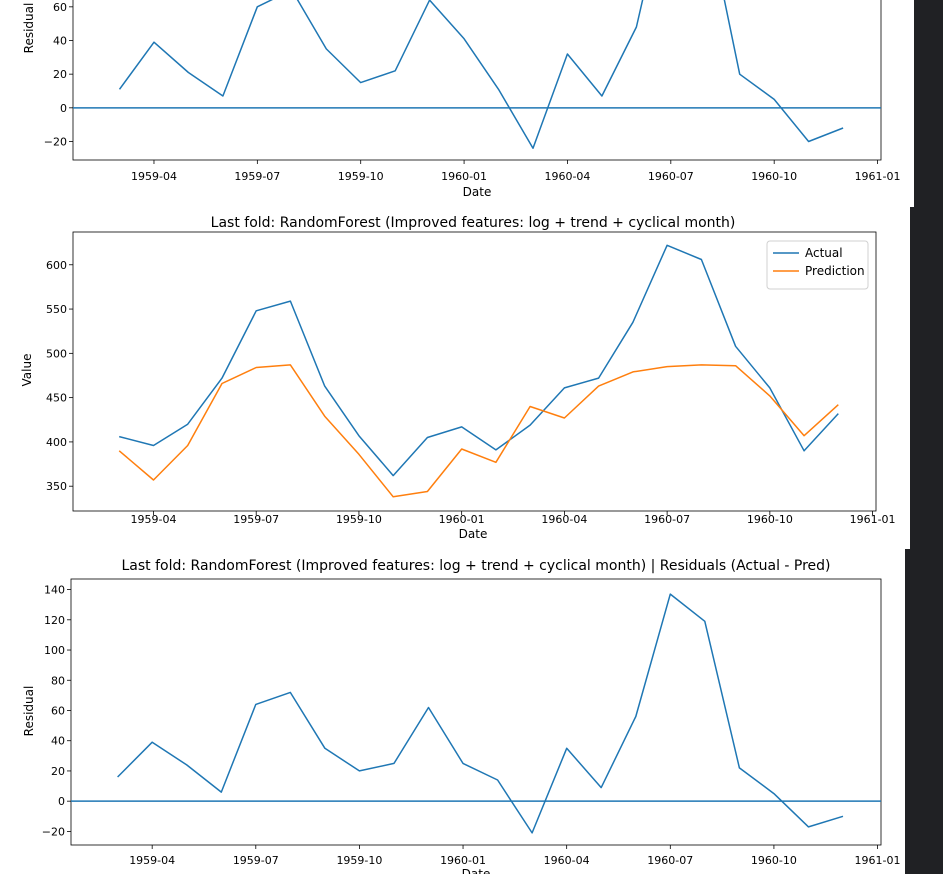 The width and height of the screenshot is (943, 874). Describe the element at coordinates (56, 442) in the screenshot. I see `y-tick-label: 400` at that location.